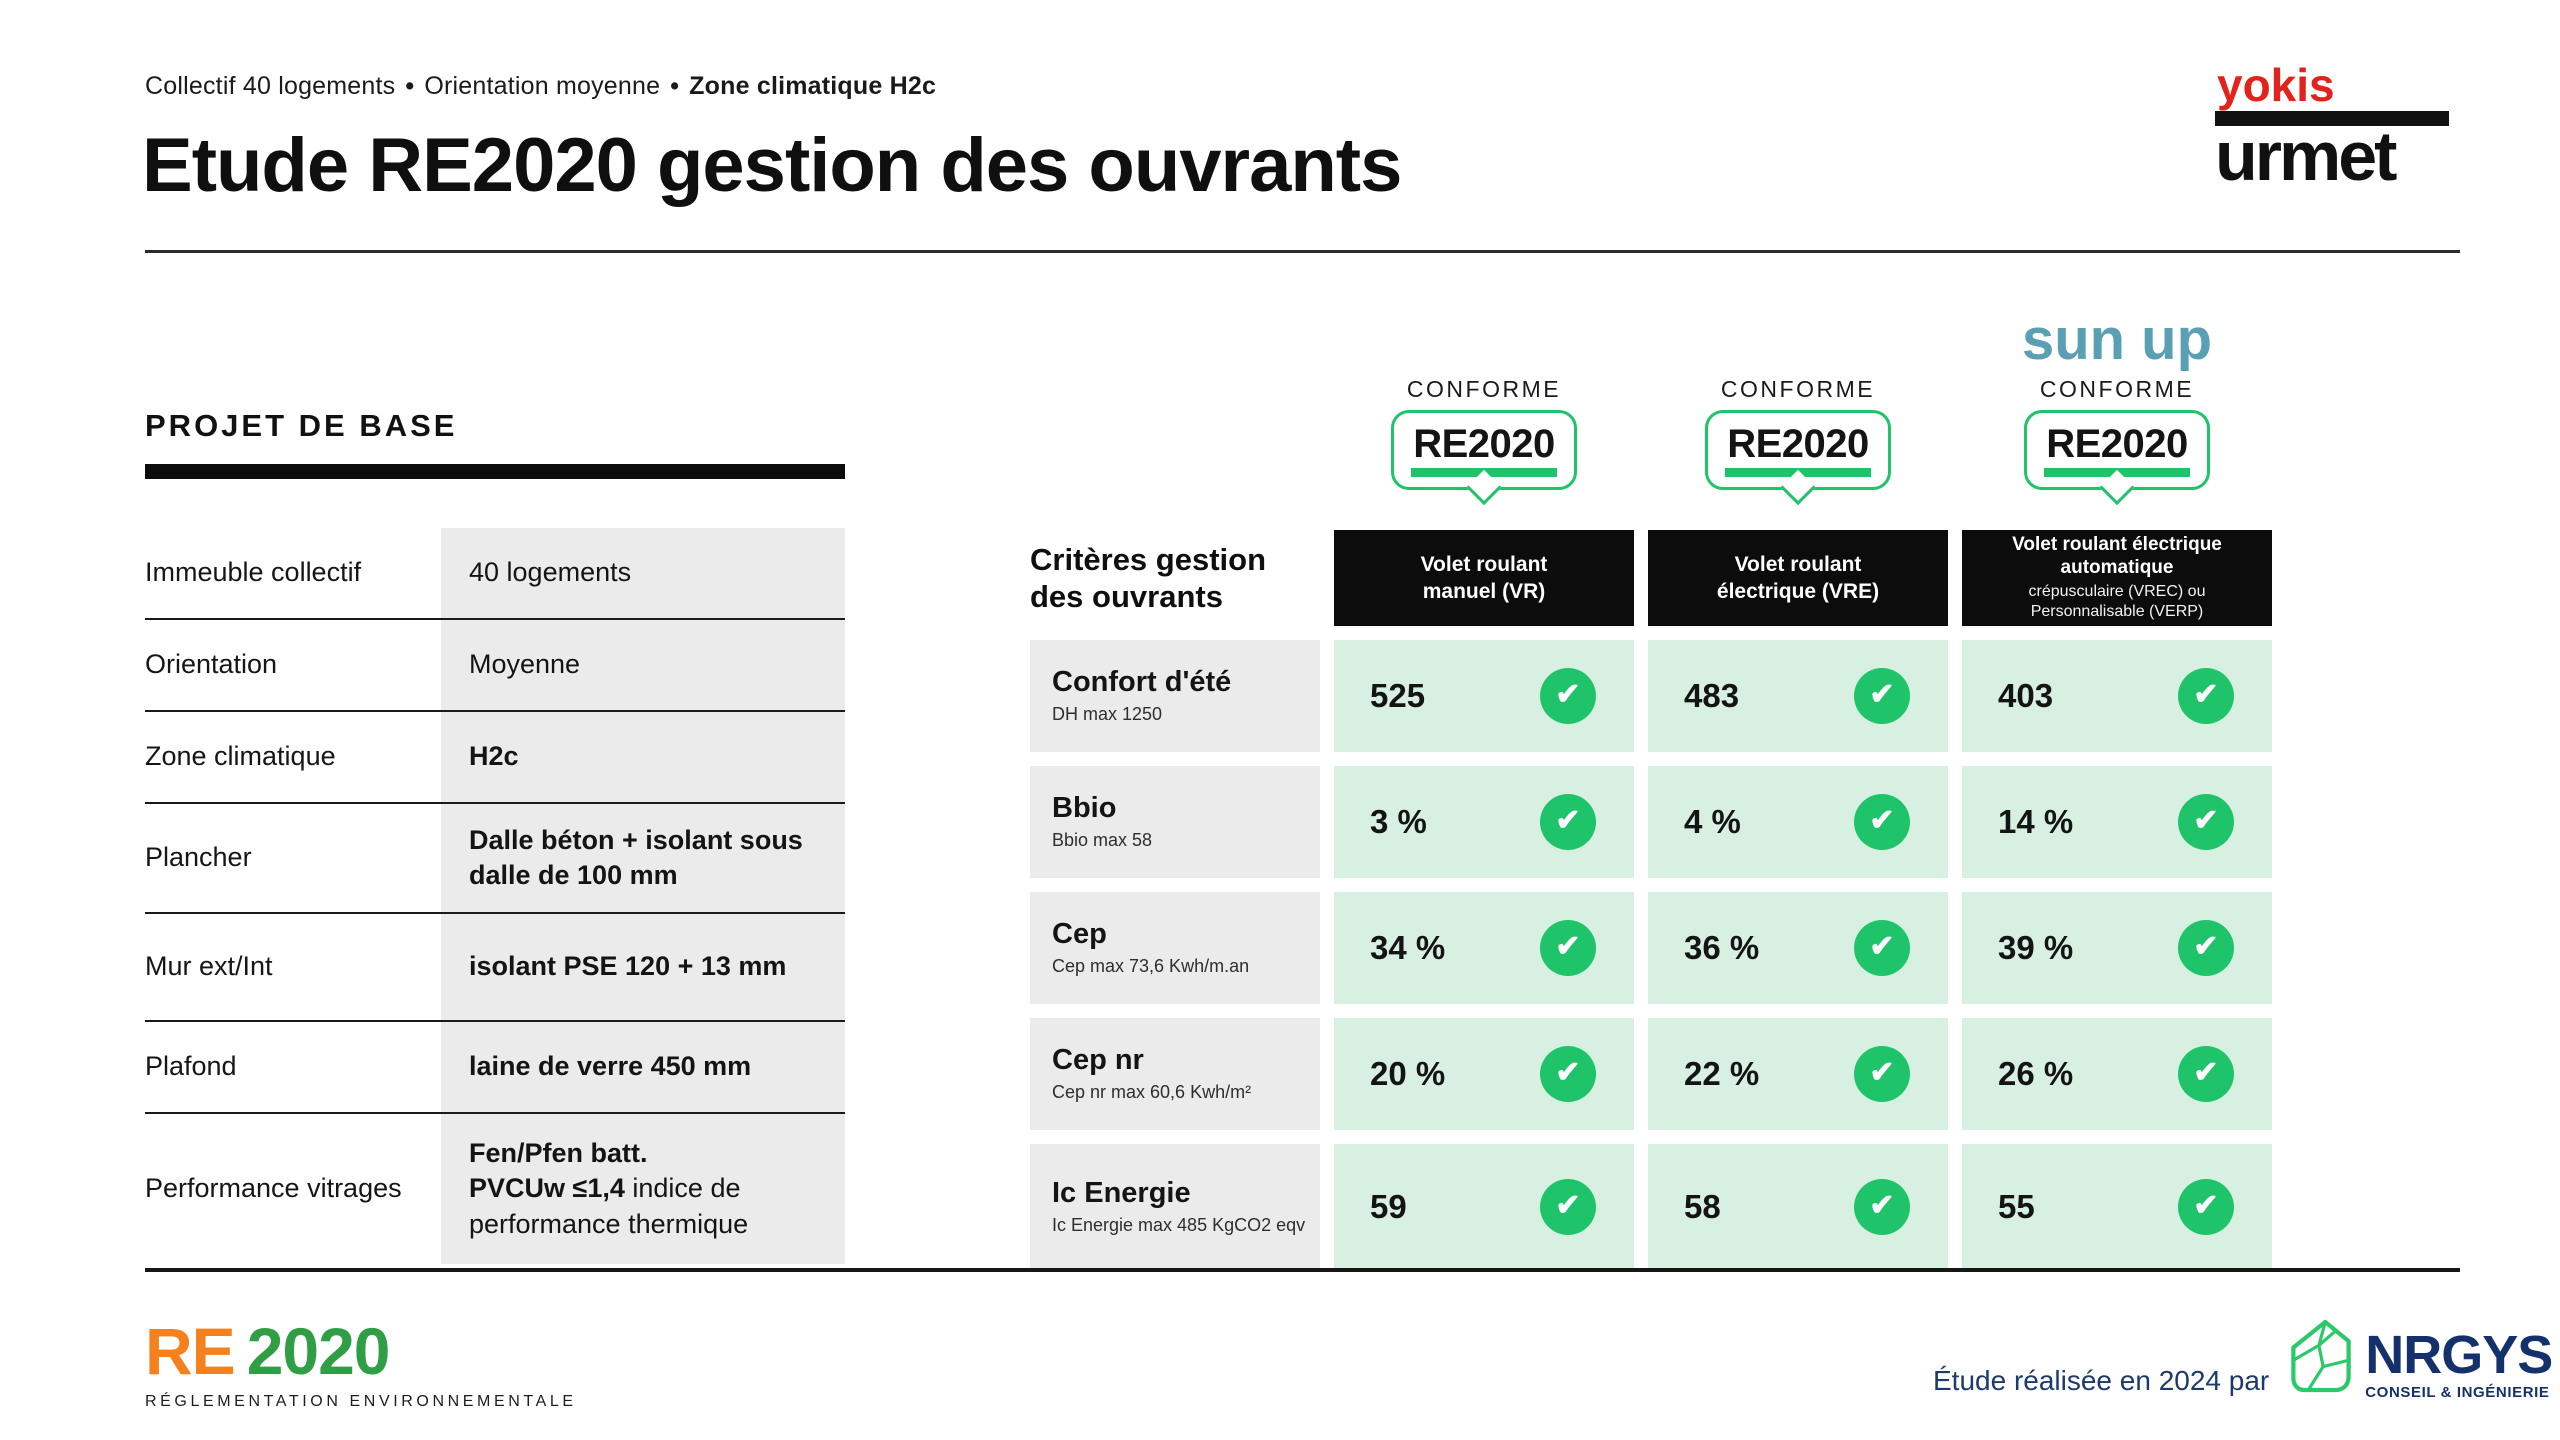 The height and width of the screenshot is (1440, 2560). Describe the element at coordinates (643, 1067) in the screenshot. I see `row-value: laine de verre 450 mm` at that location.